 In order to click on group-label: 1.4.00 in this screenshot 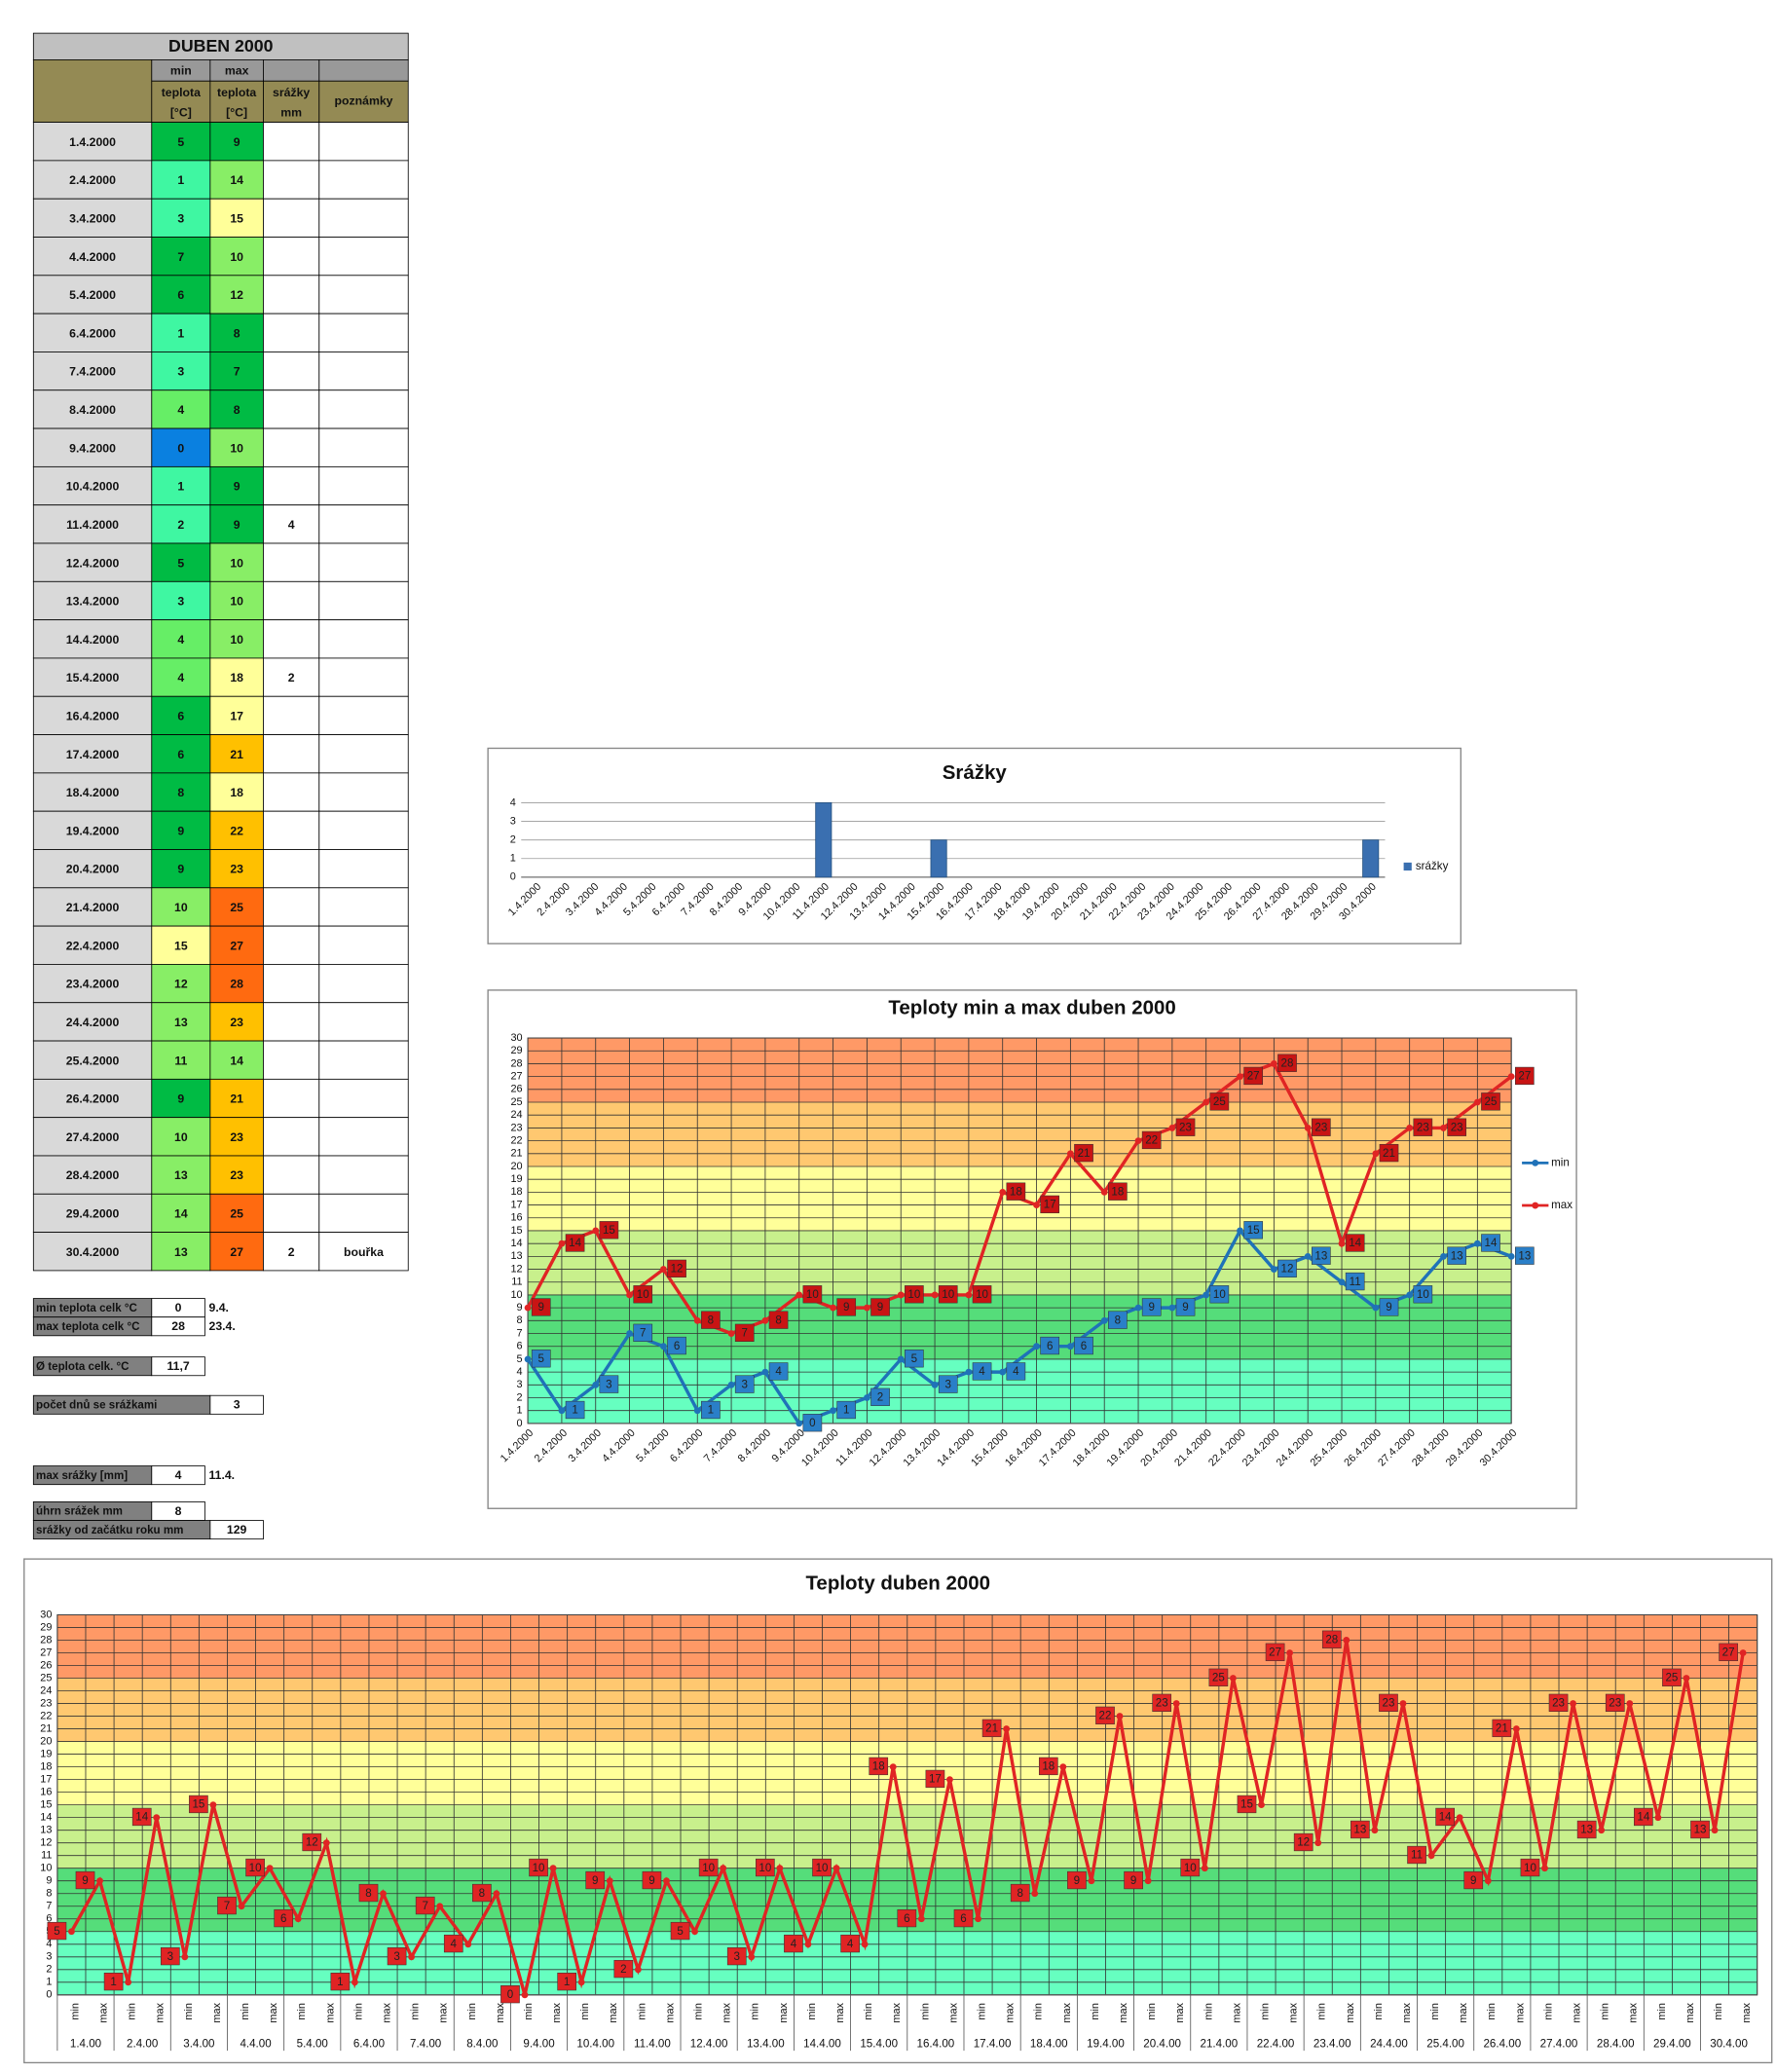, I will do `click(85, 2043)`.